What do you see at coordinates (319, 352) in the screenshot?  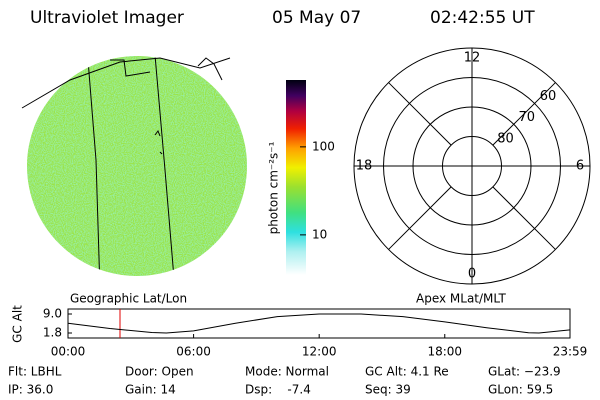 I see `x-tick-label: 12:00` at bounding box center [319, 352].